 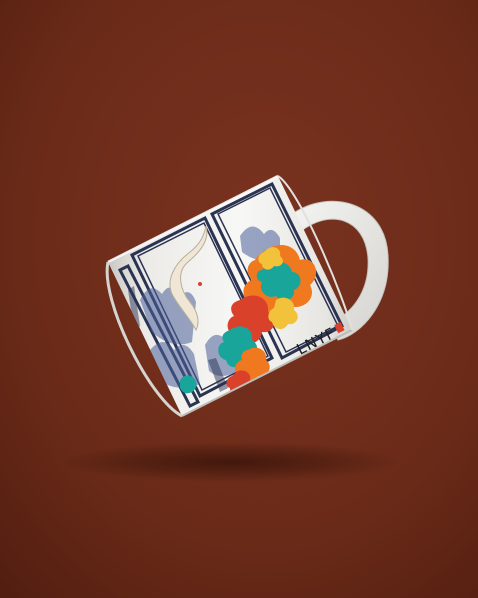 What do you see at coordinates (340, 270) in the screenshot?
I see `mug-handle` at bounding box center [340, 270].